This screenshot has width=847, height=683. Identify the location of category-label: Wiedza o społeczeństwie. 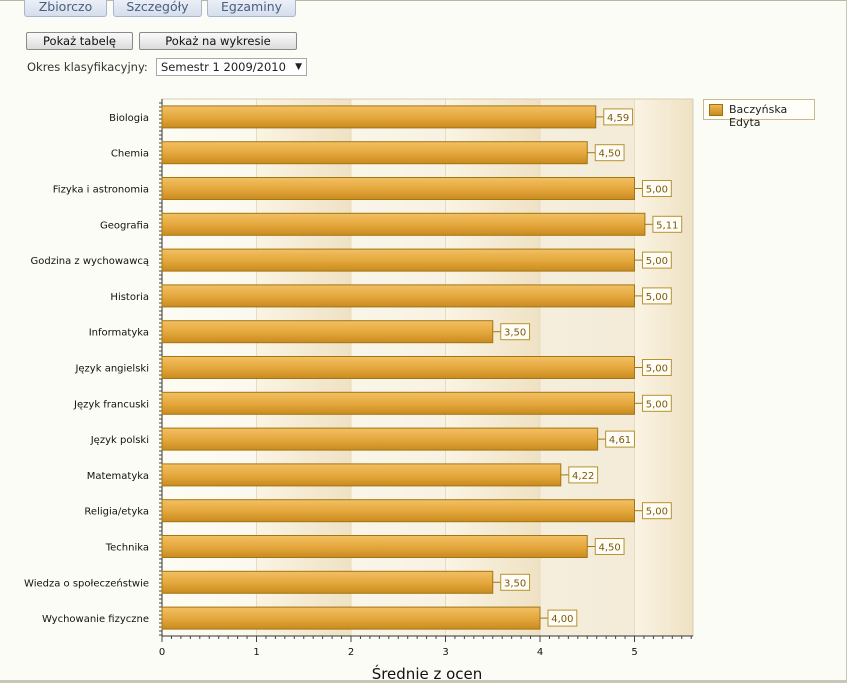
(86, 583).